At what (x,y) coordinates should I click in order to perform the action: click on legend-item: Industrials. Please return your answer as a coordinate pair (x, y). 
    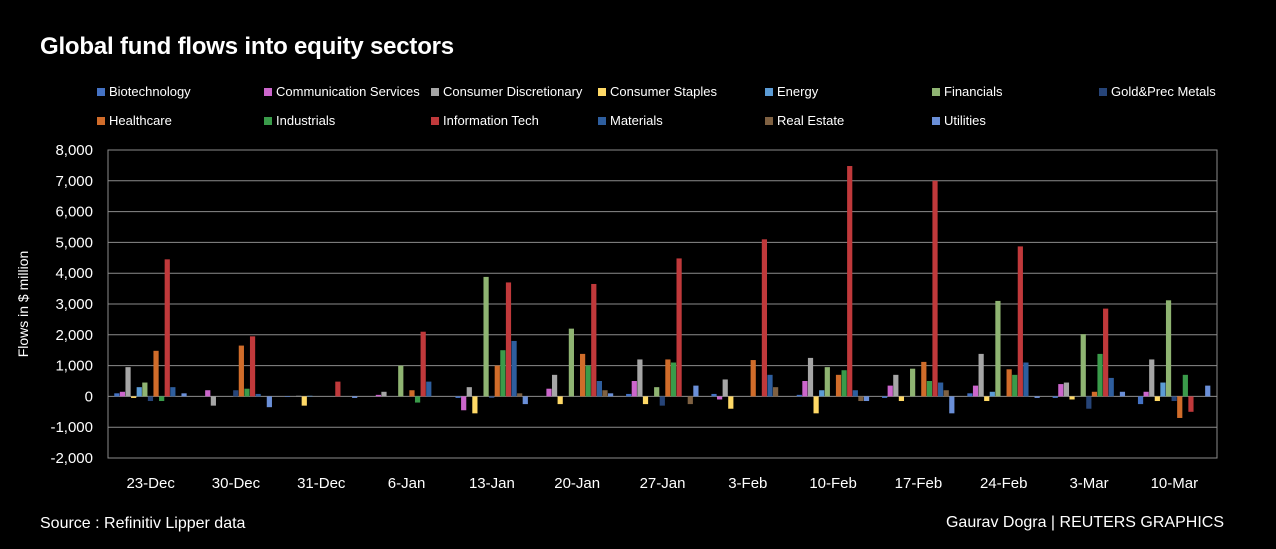
    Looking at the image, I should click on (299, 120).